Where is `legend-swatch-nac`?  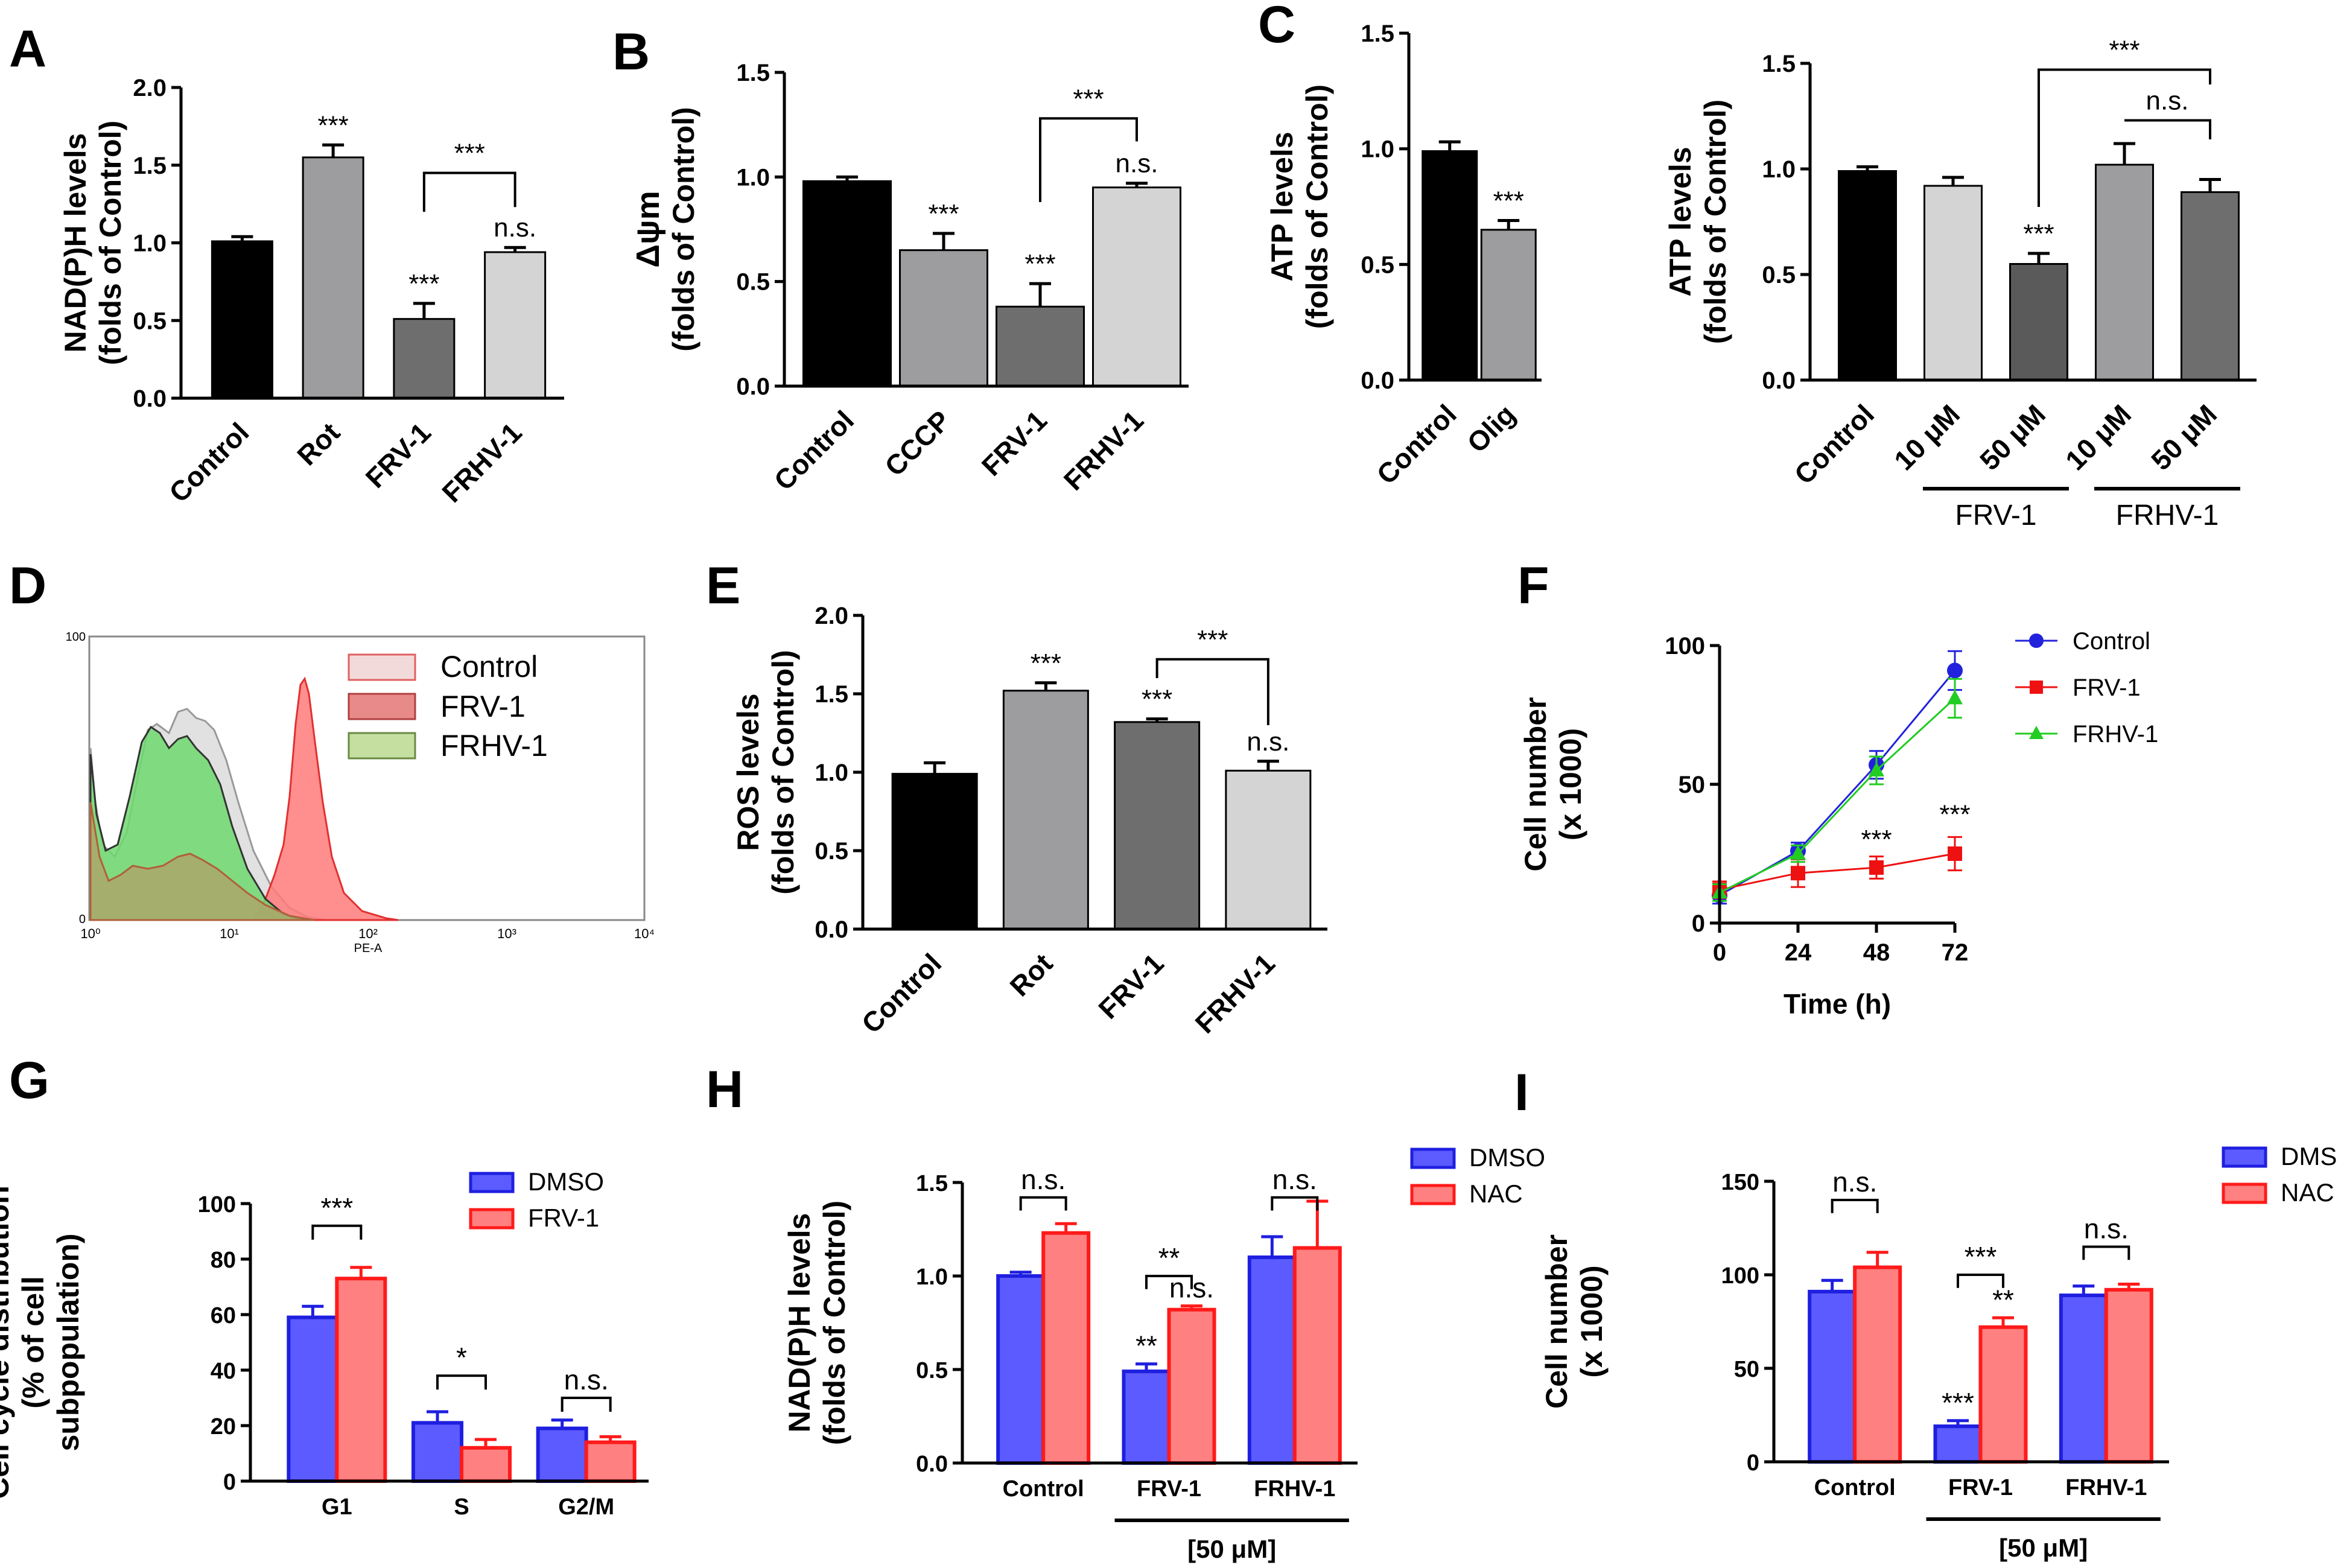
legend-swatch-nac is located at coordinates (2244, 1193).